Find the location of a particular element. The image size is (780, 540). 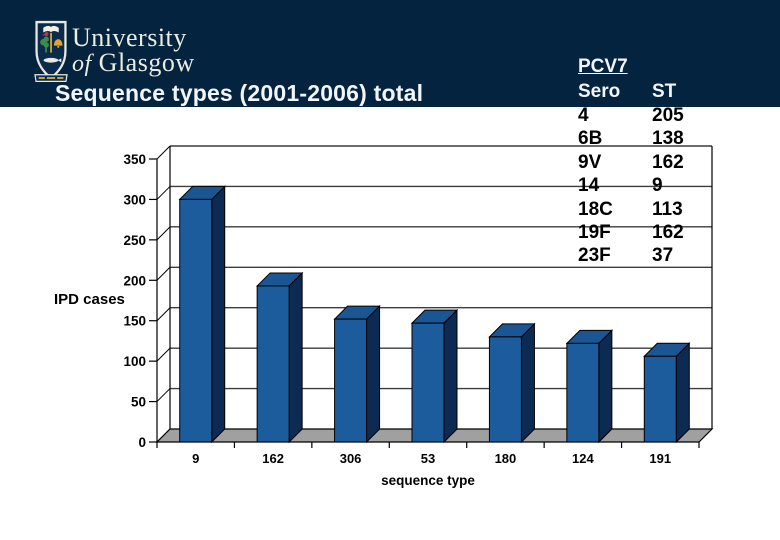

pcv7-table-header: Sero ST is located at coordinates (648, 91).